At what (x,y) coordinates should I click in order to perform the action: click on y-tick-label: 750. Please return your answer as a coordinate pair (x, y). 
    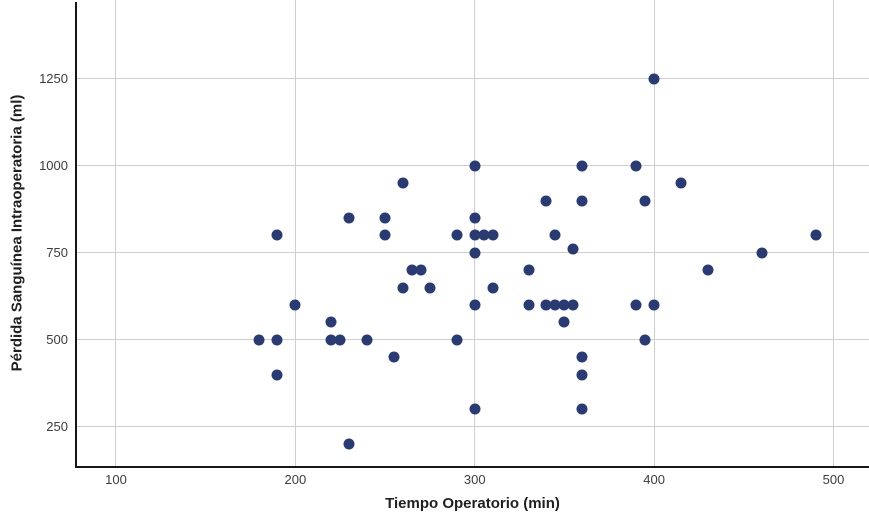
    Looking at the image, I should click on (57, 252).